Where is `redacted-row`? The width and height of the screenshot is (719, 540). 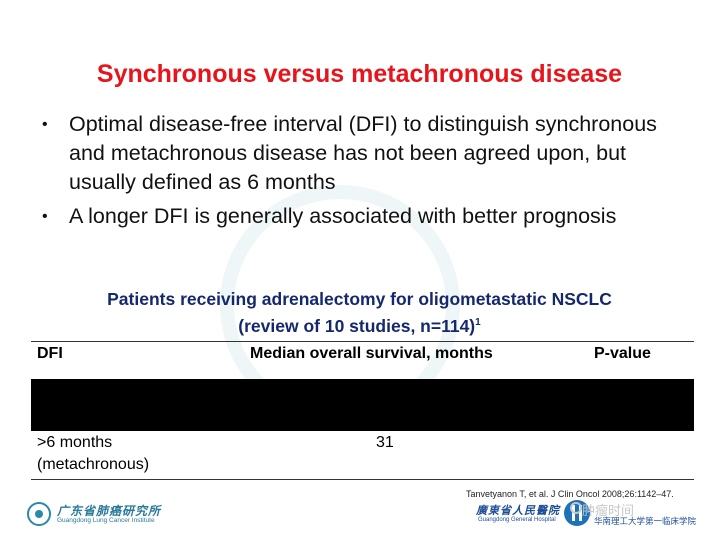 redacted-row is located at coordinates (362, 405).